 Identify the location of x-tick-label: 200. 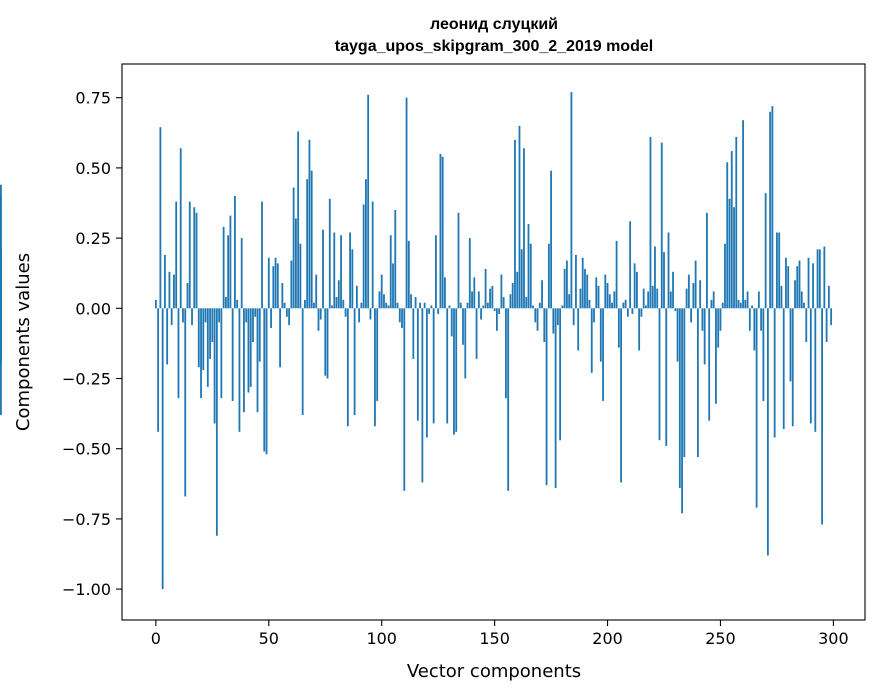
(607, 638).